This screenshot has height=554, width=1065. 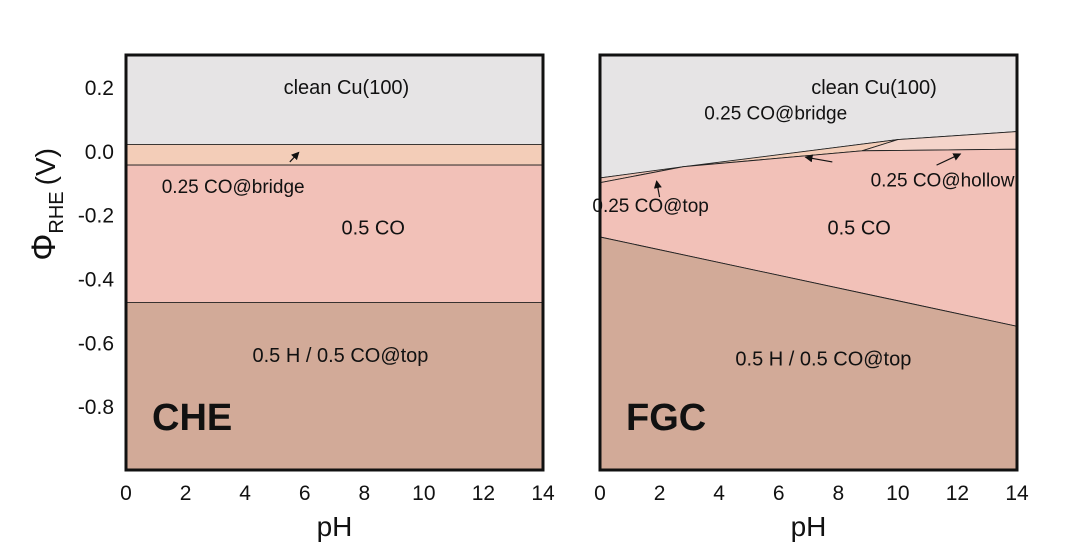 I want to click on y-axis-label-text: ΦRHE (V), so click(x=46, y=204).